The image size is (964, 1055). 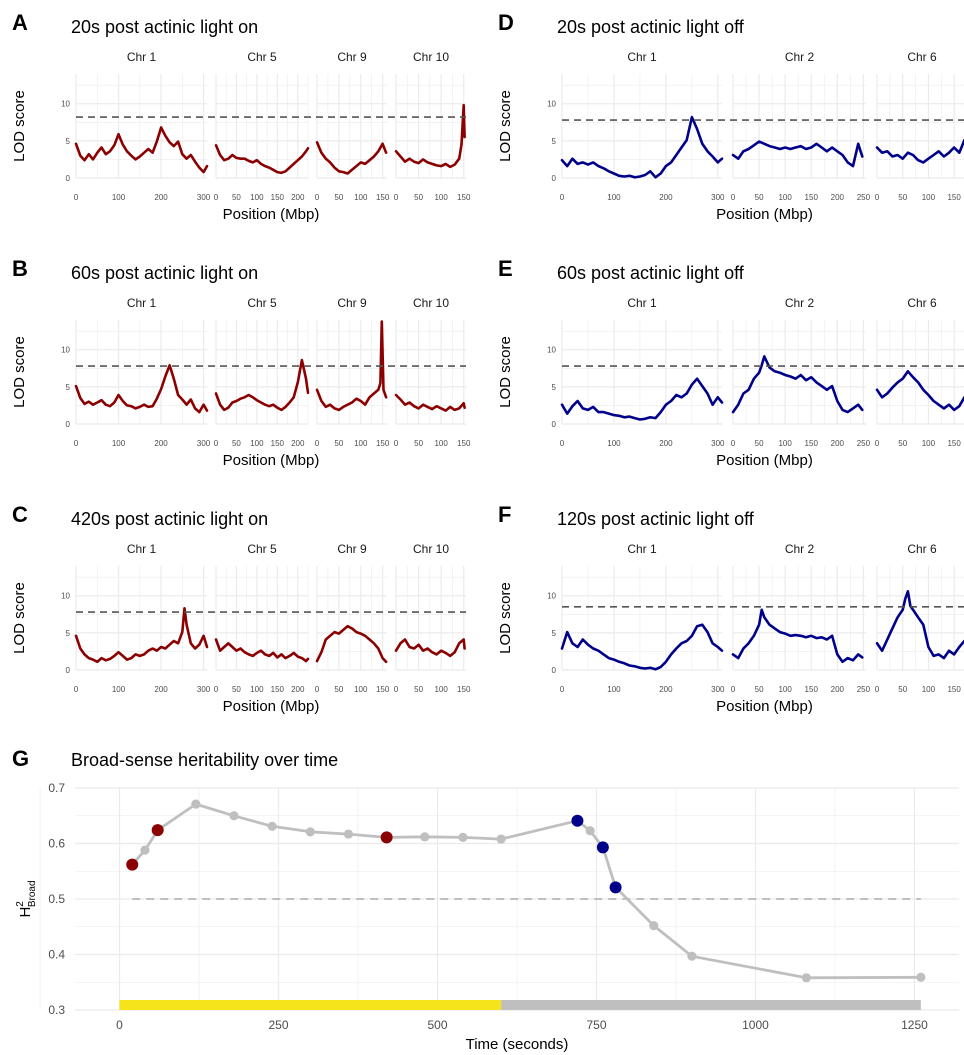 I want to click on chromosome-panel: Chr 5 0 50 100 150 200, so click(x=262, y=372).